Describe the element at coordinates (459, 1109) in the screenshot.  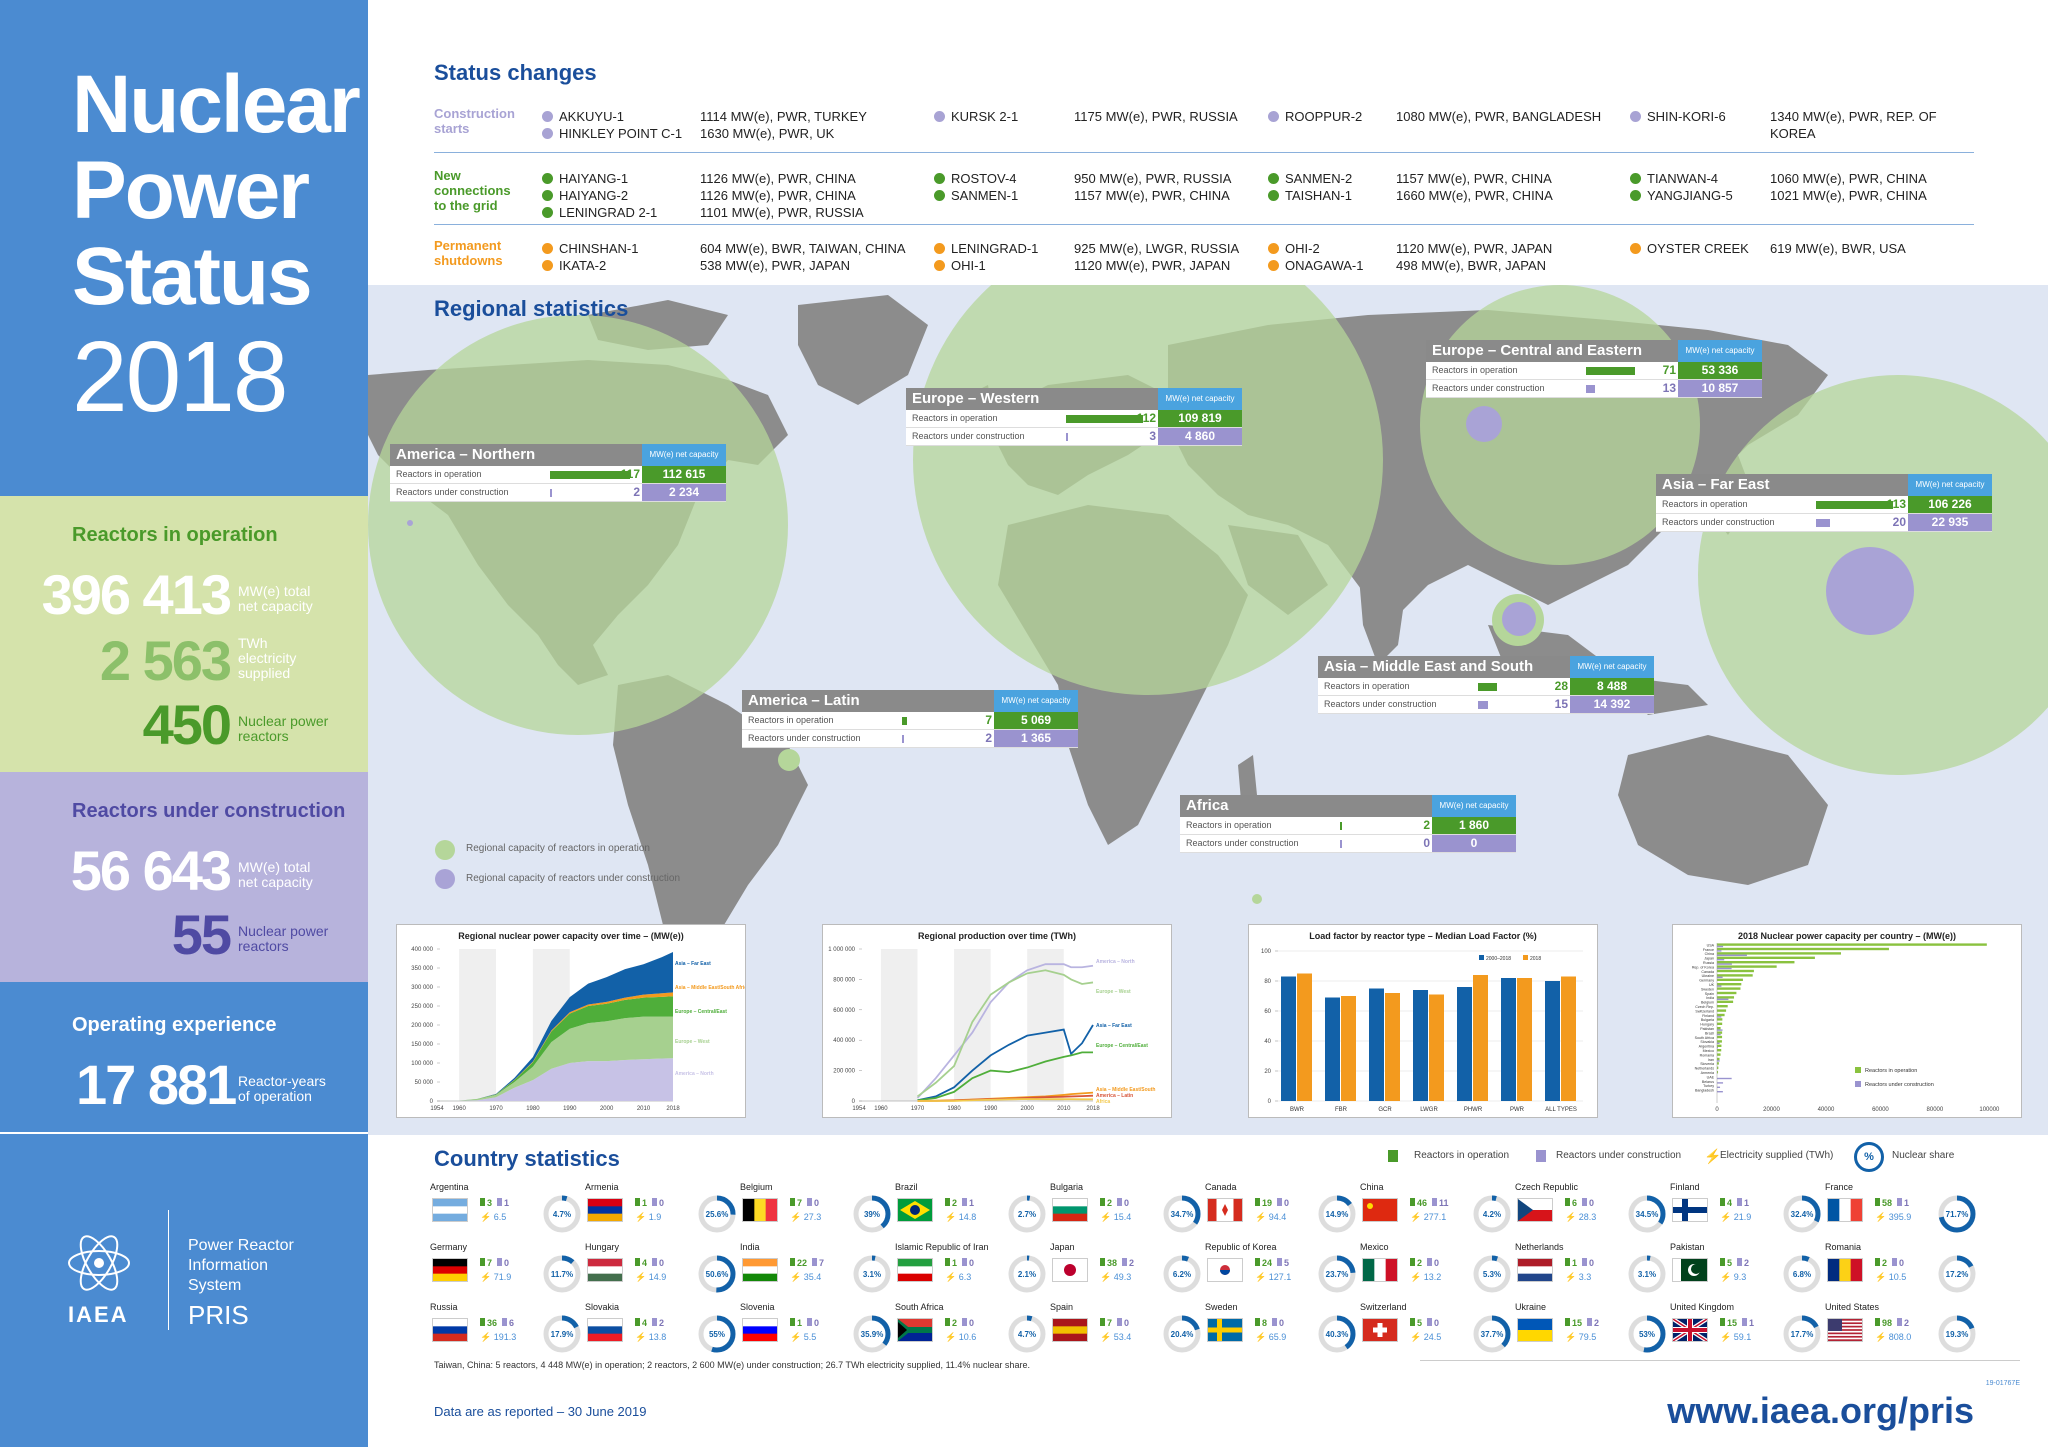
I see `x-tick-label: 1960` at that location.